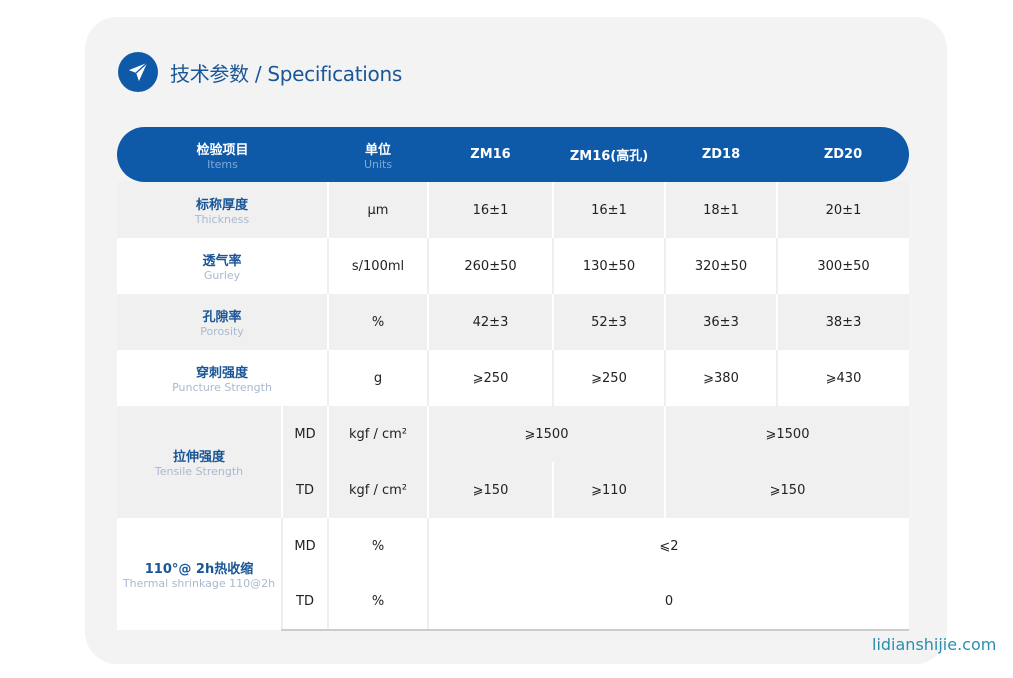 Image resolution: width=1013 pixels, height=678 pixels. What do you see at coordinates (842, 322) in the screenshot?
I see `value-cell: 38±3` at bounding box center [842, 322].